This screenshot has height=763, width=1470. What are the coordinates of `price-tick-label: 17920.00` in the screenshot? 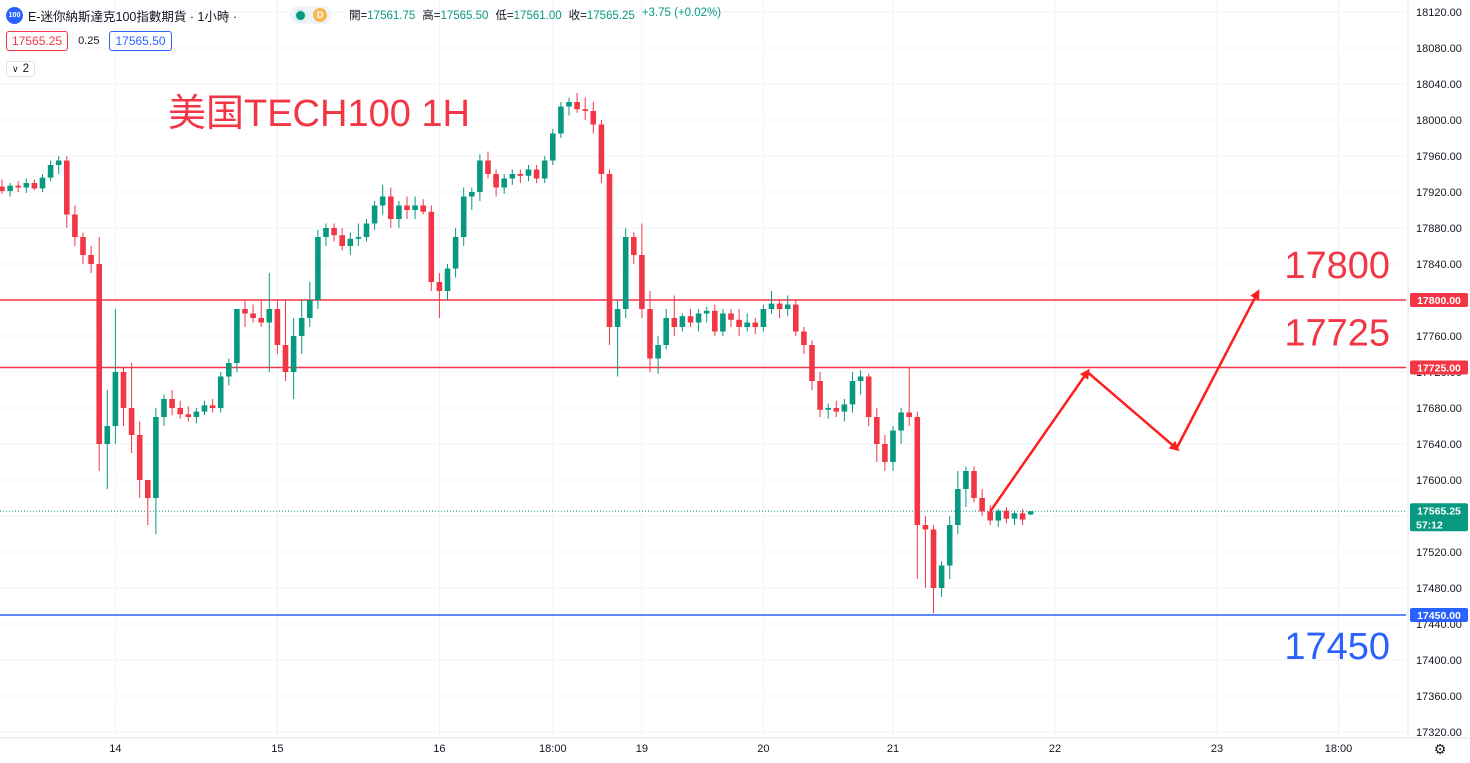 It's located at (1439, 193).